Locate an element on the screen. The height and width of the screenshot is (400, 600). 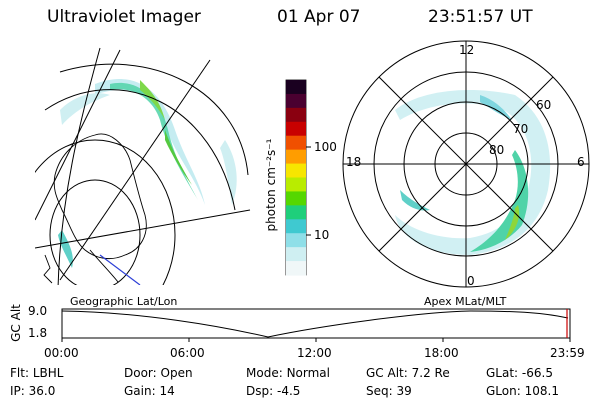
timeline-left-title: Geographic Lat/Lon is located at coordinates (124, 301).